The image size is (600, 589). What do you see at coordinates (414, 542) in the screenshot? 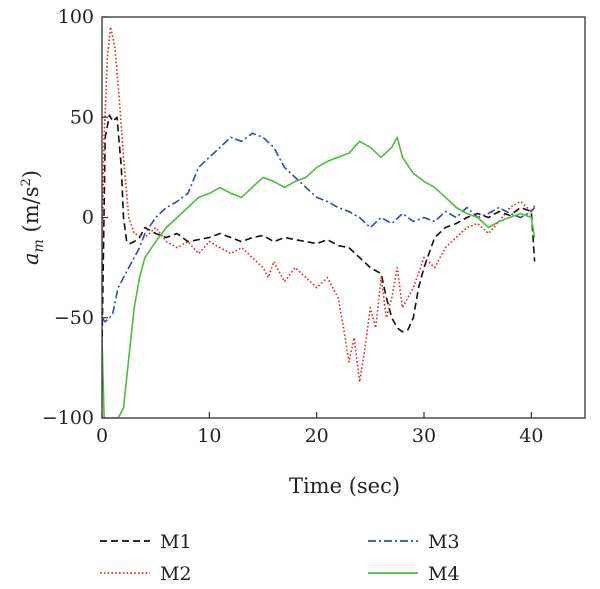
I see `legend-item-m3: M3` at bounding box center [414, 542].